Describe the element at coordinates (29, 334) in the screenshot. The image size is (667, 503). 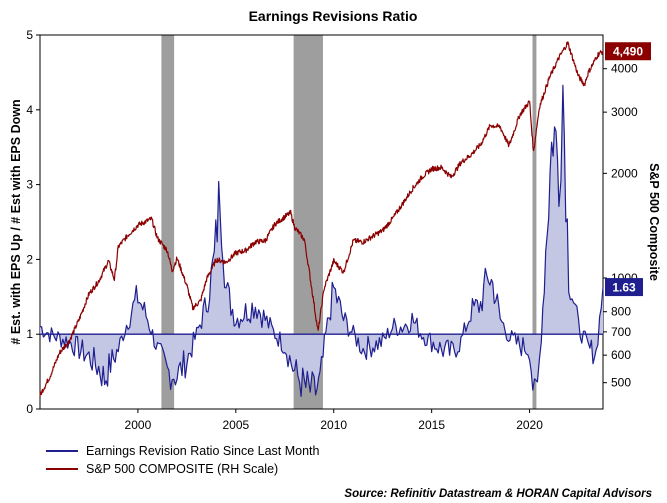
I see `y-left-tick-label: 1` at that location.